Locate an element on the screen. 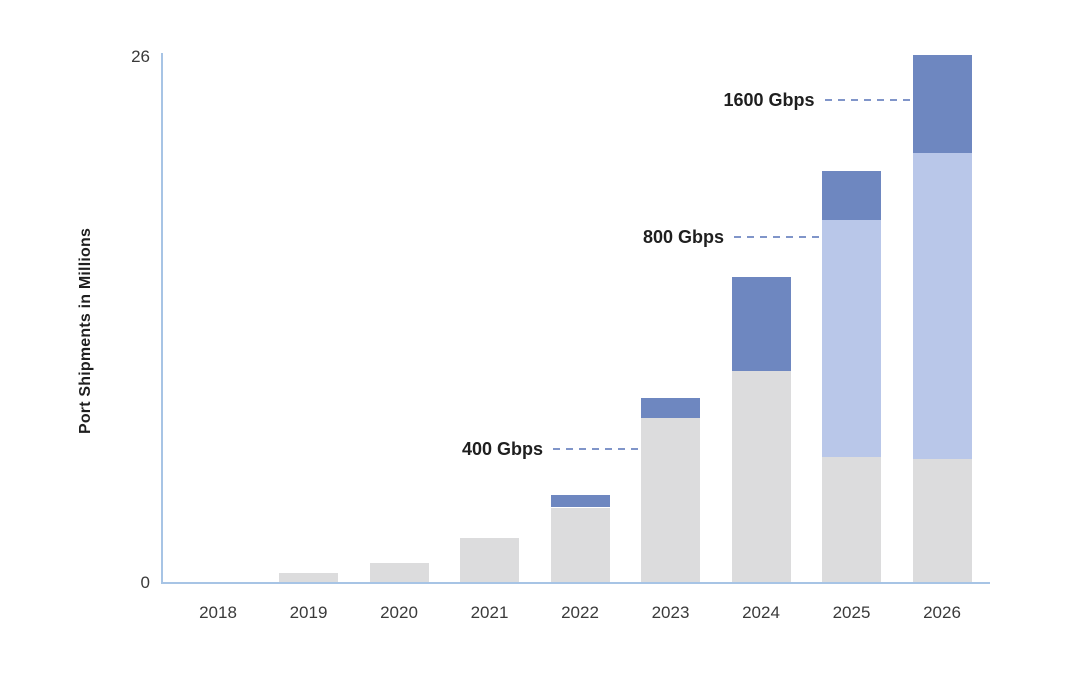  bar-2025-light-blue-segment is located at coordinates (851, 338).